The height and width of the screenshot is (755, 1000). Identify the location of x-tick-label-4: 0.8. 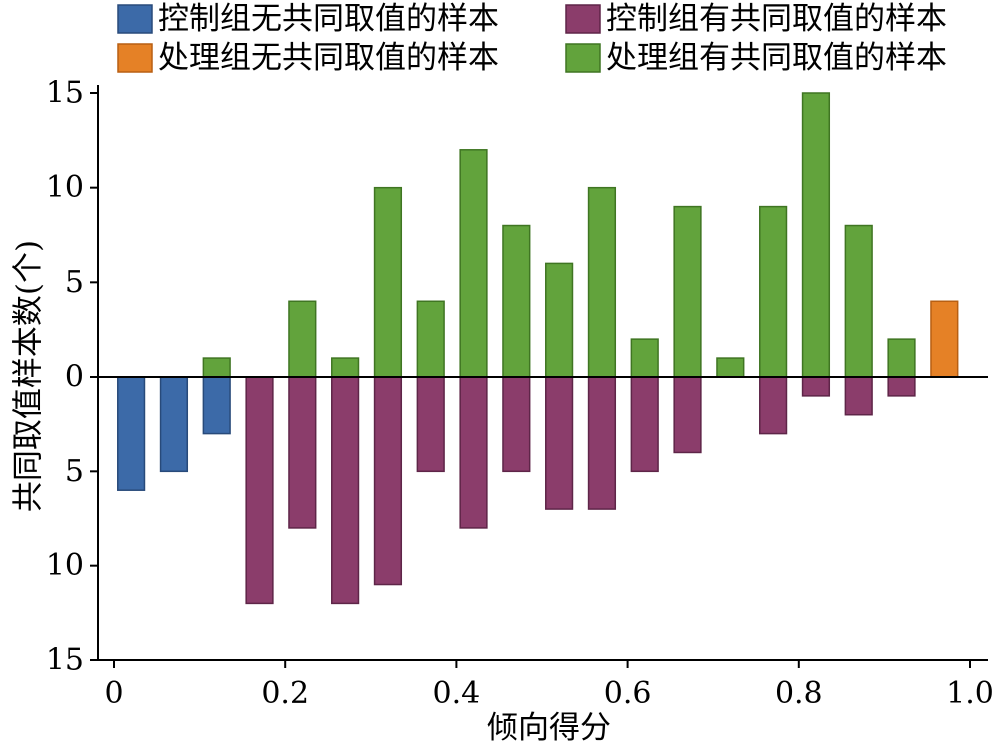
(799, 693).